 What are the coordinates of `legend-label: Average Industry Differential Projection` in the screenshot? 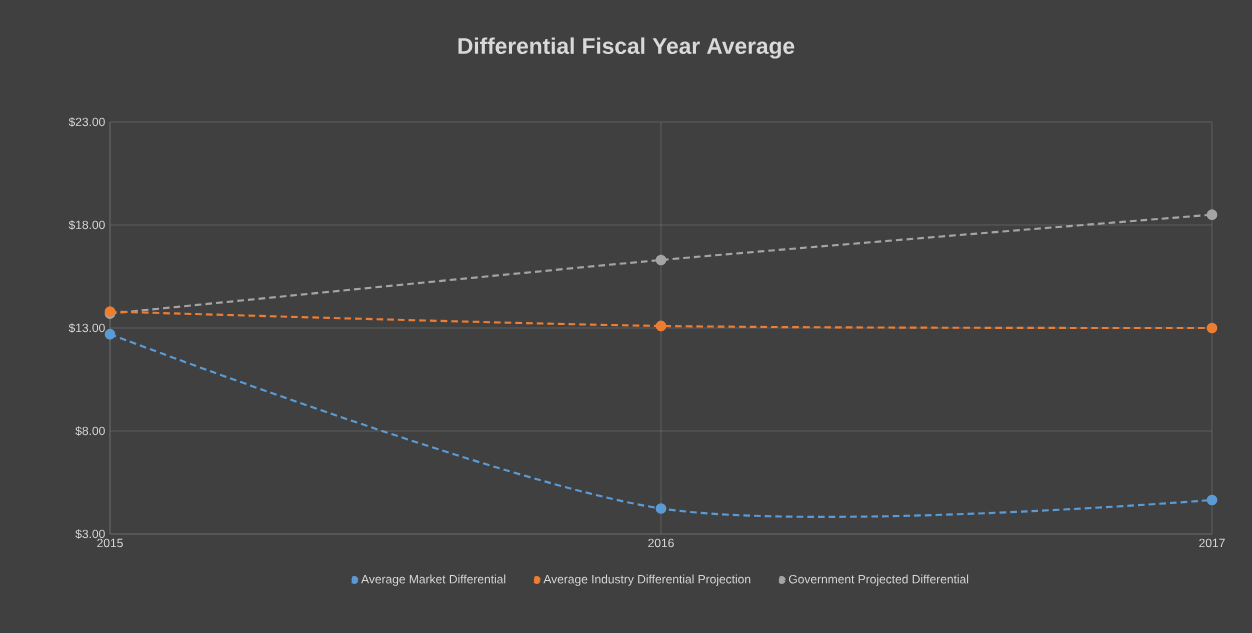 It's located at (647, 580).